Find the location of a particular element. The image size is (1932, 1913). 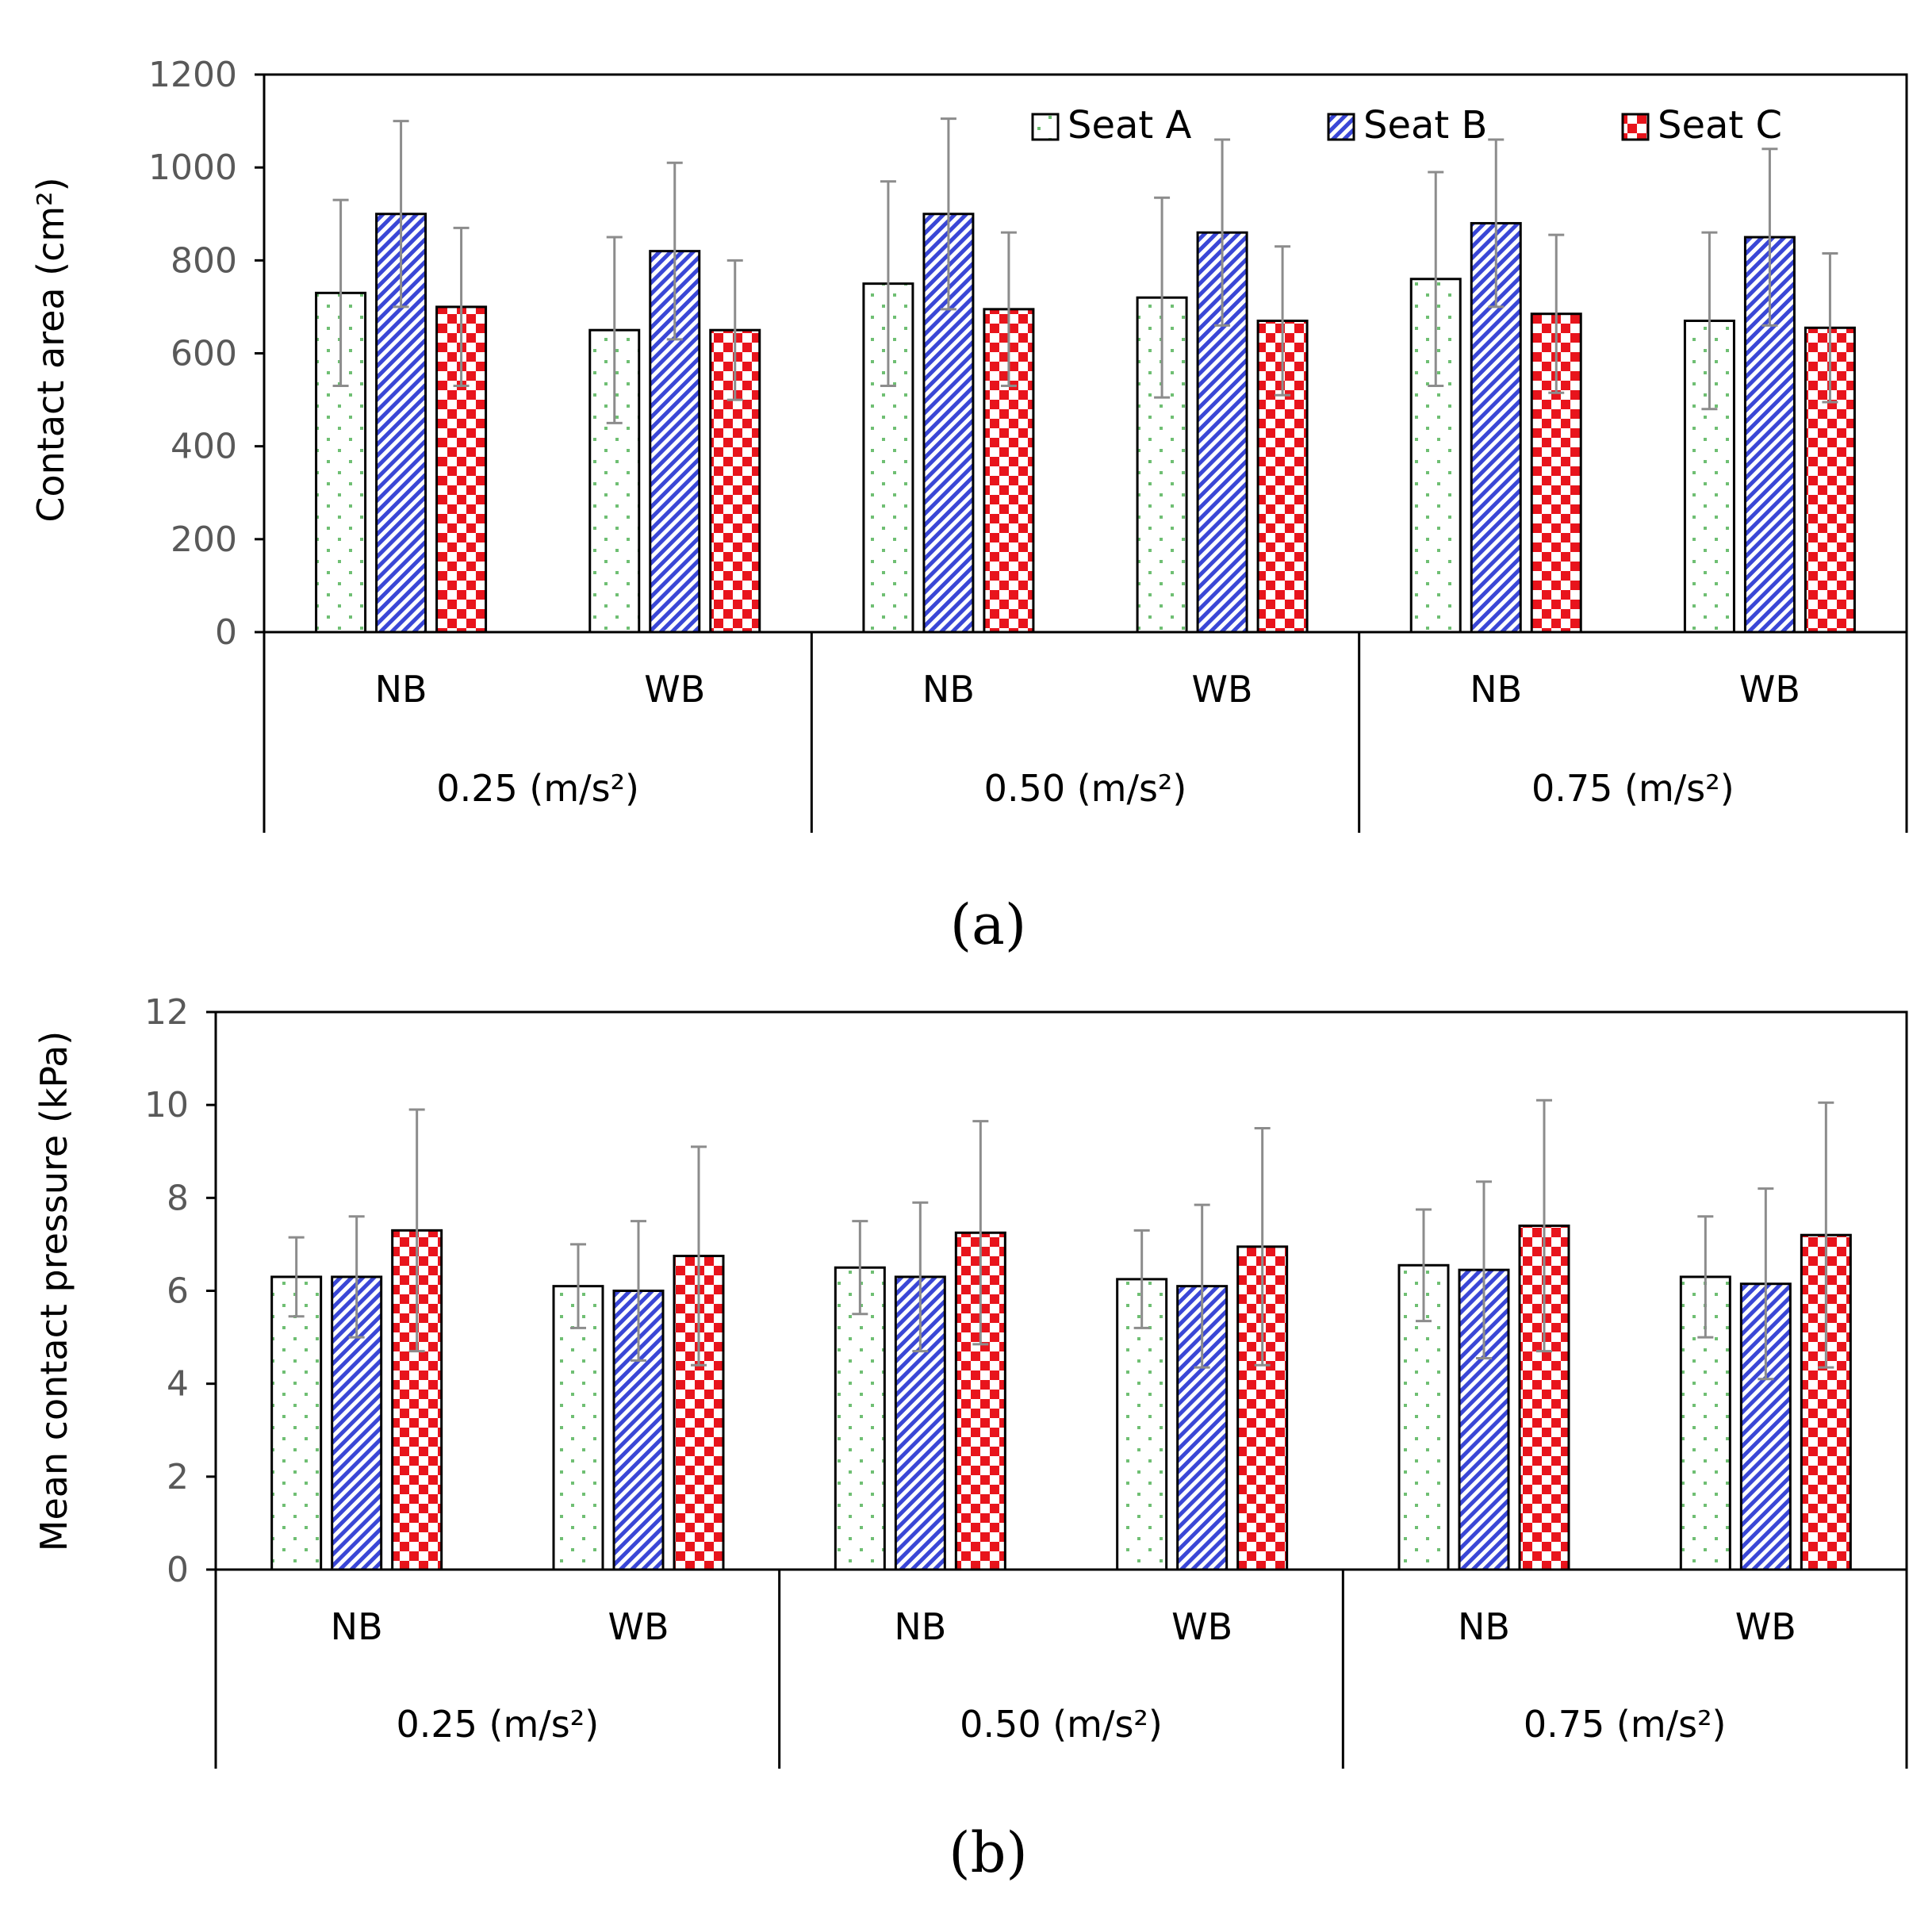

legend-swatch-seat-a is located at coordinates (1046, 127).